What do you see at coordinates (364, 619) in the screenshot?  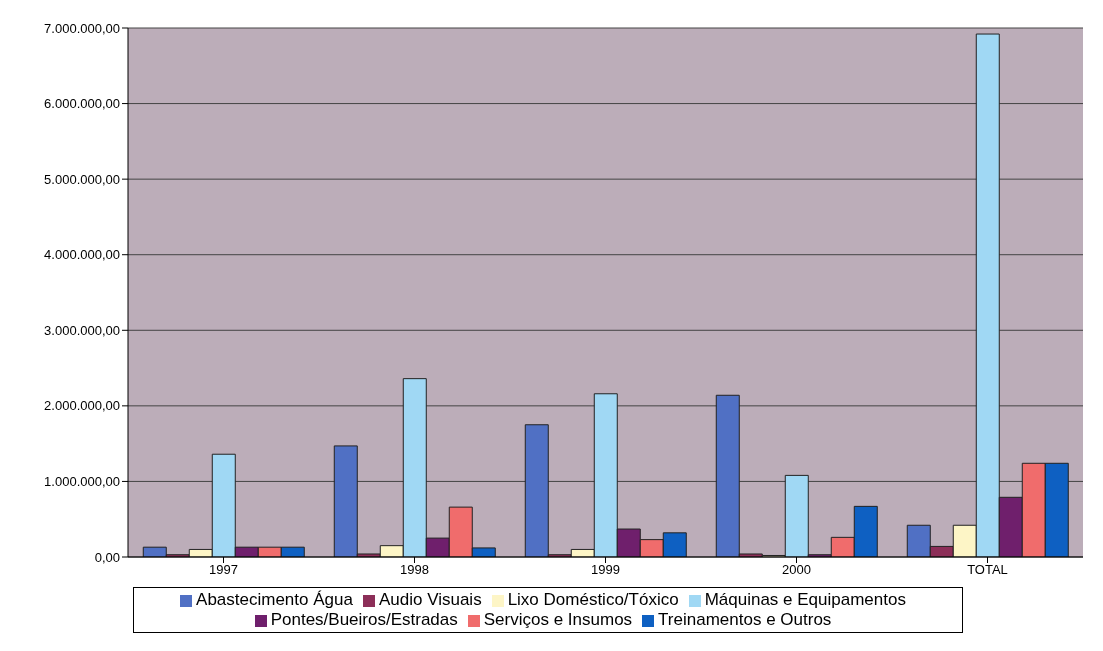 I see `legend-label: Pontes/Bueiros/Estradas` at bounding box center [364, 619].